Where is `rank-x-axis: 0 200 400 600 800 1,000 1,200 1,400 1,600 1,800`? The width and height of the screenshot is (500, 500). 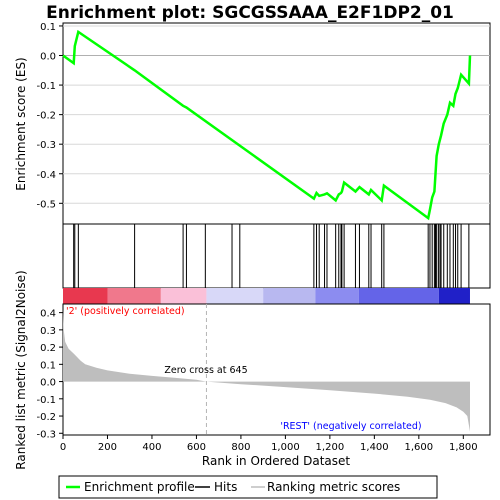 rank-x-axis: 0 200 400 600 800 1,000 1,200 1,400 1,600 1,800 is located at coordinates (269, 444).